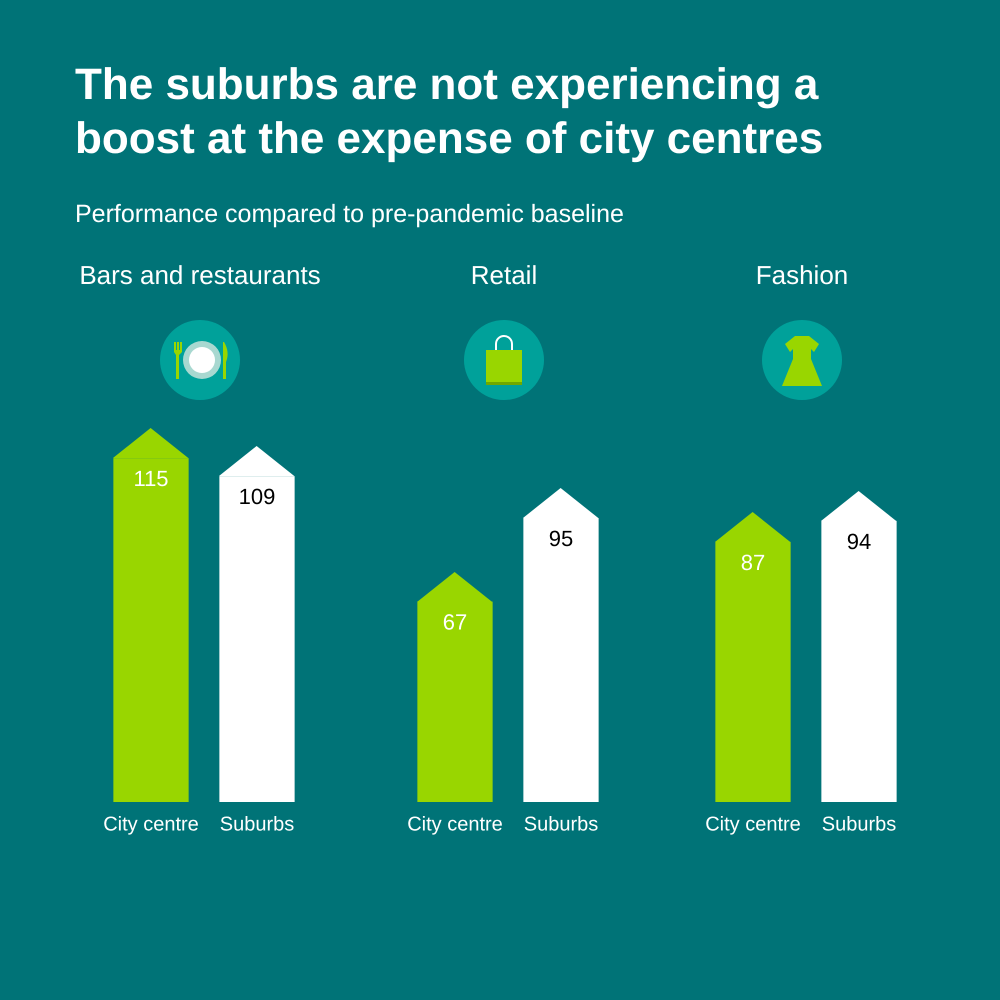 This screenshot has width=1000, height=1000. I want to click on chart-title: Fashion, so click(802, 275).